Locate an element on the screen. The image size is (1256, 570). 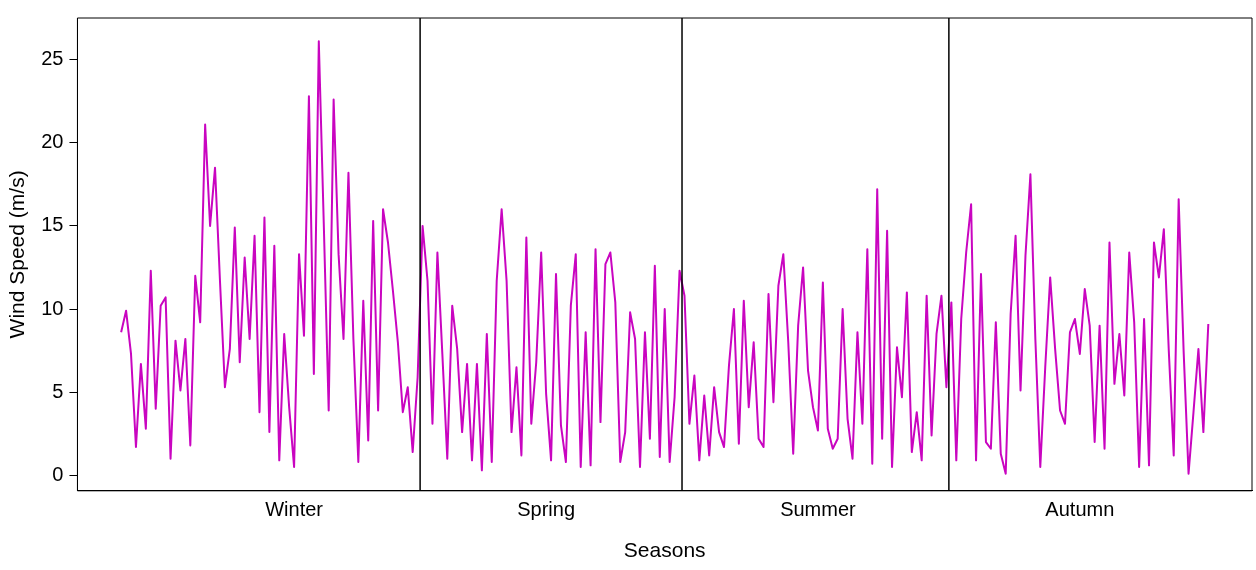
x-tick-label: Winter is located at coordinates (294, 509).